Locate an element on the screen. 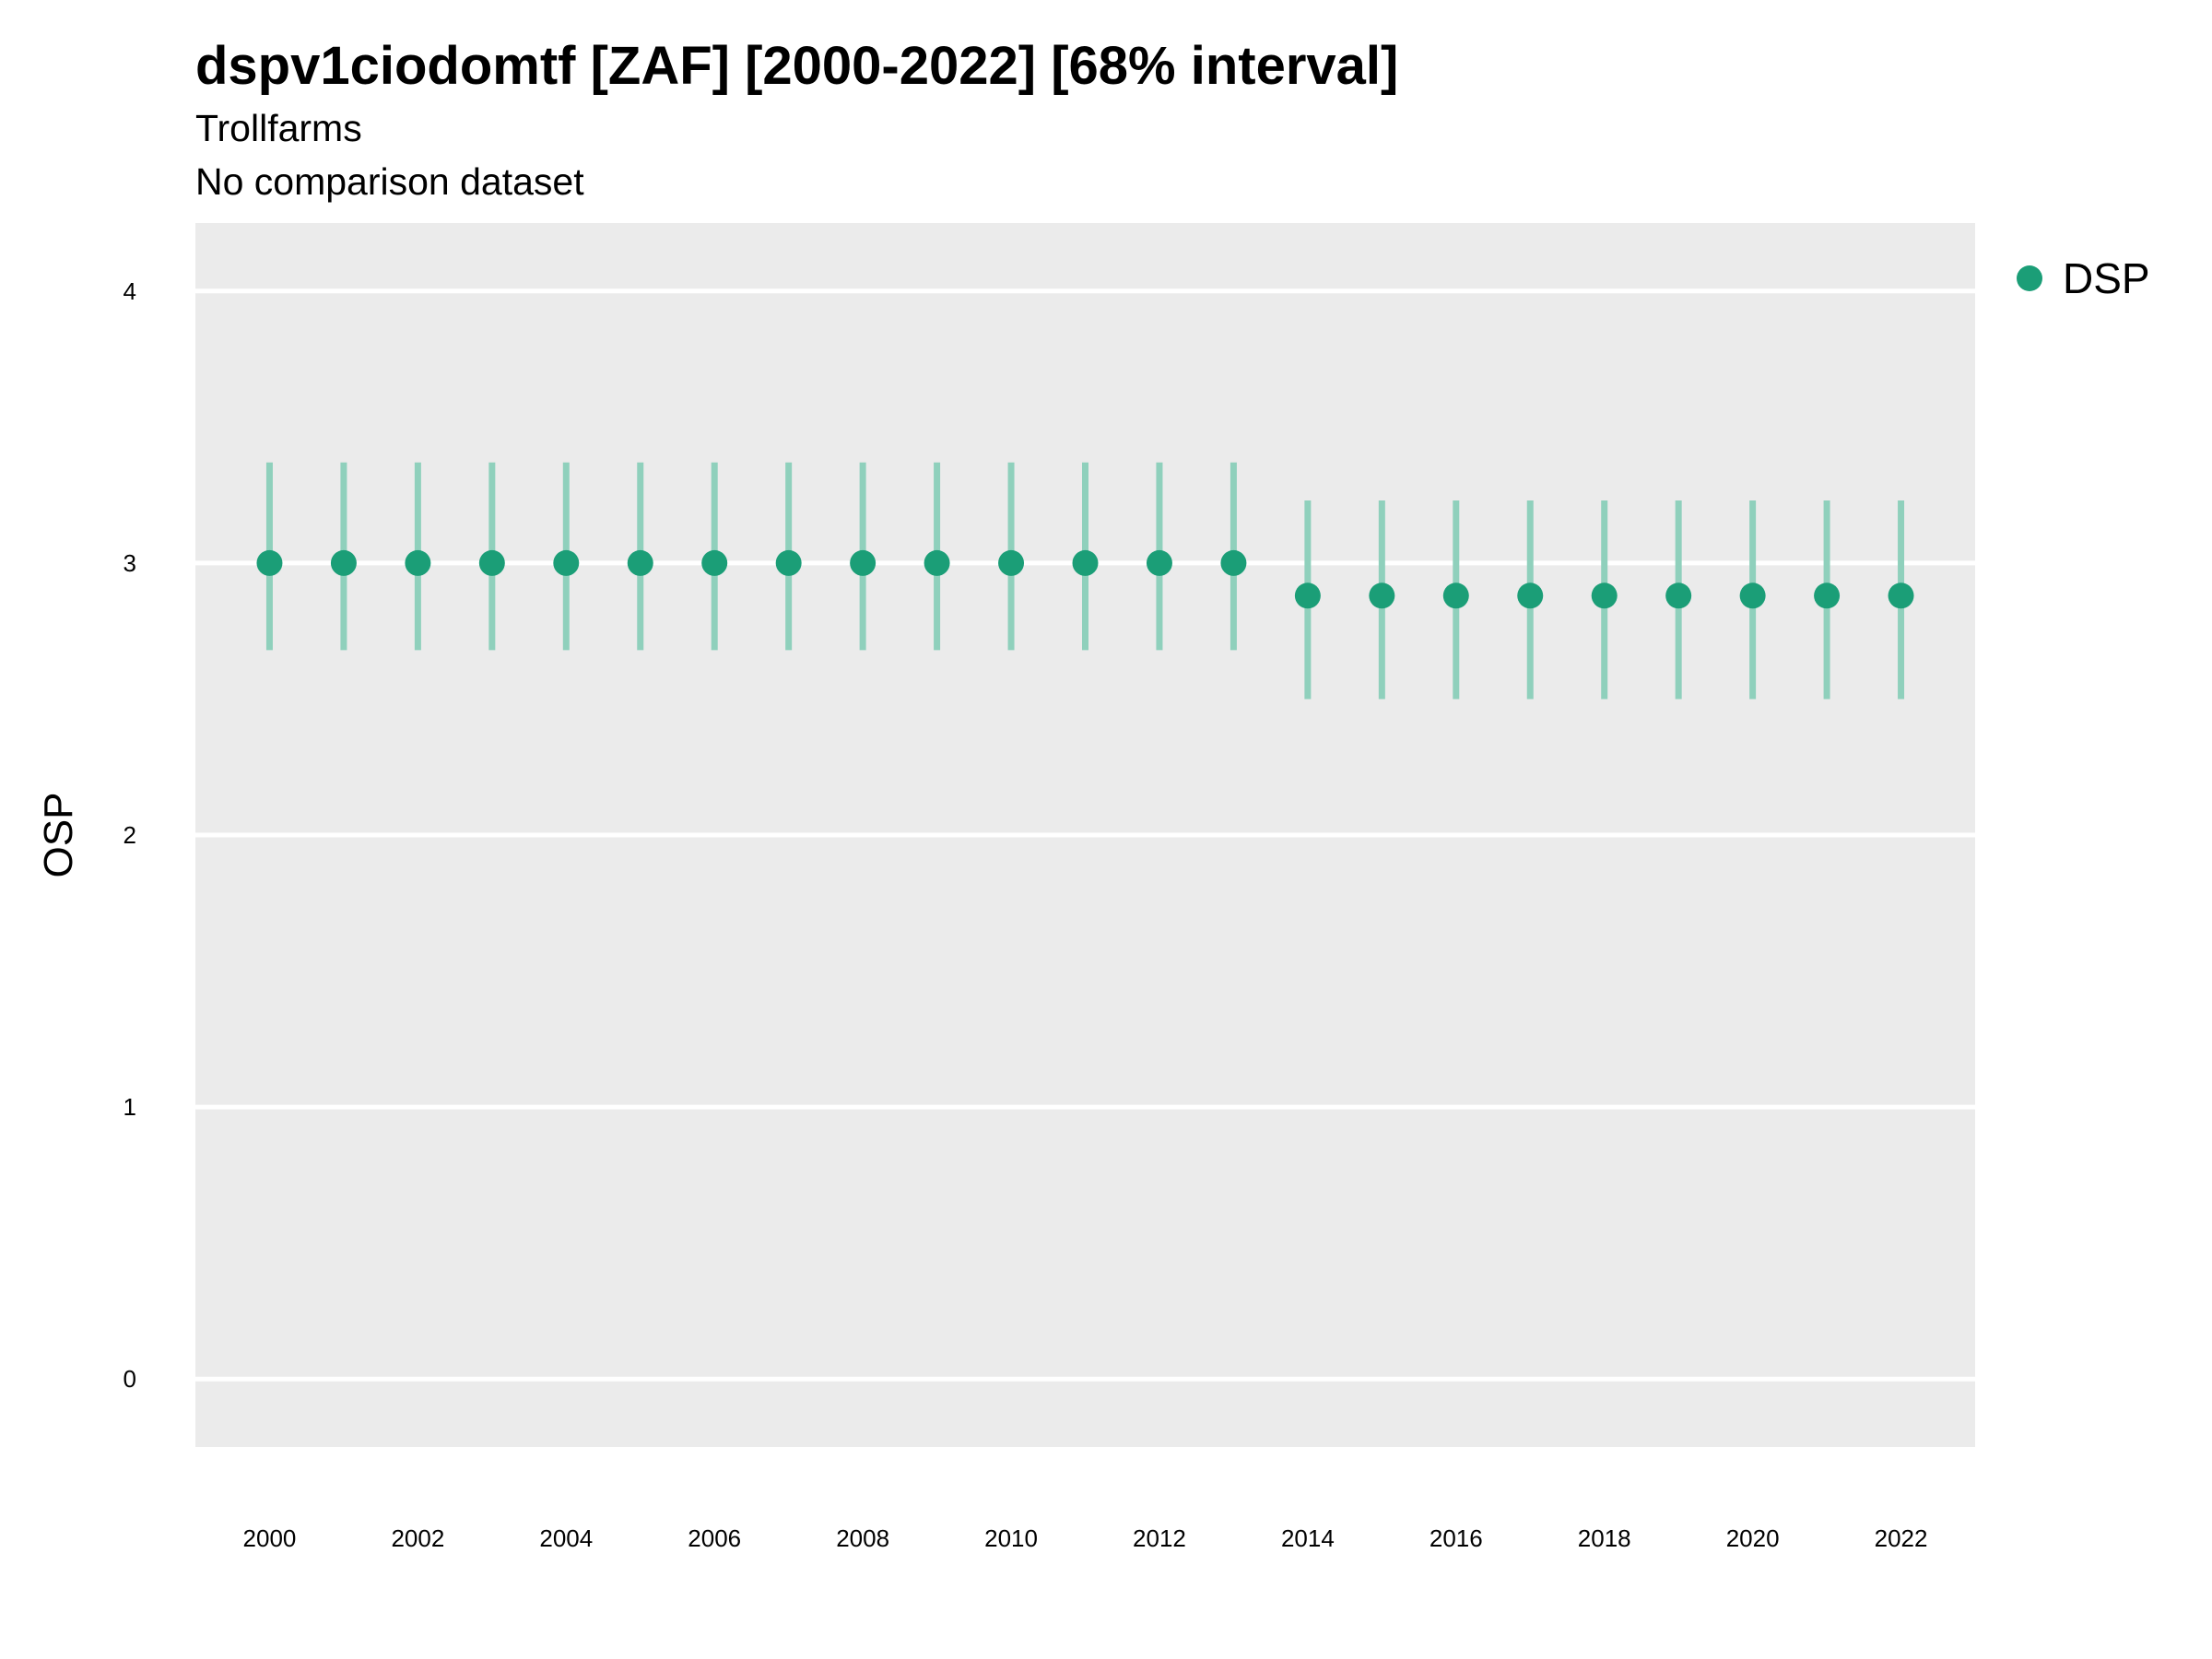 This screenshot has height=1659, width=2212. y-axis-label: OSP is located at coordinates (58, 835).